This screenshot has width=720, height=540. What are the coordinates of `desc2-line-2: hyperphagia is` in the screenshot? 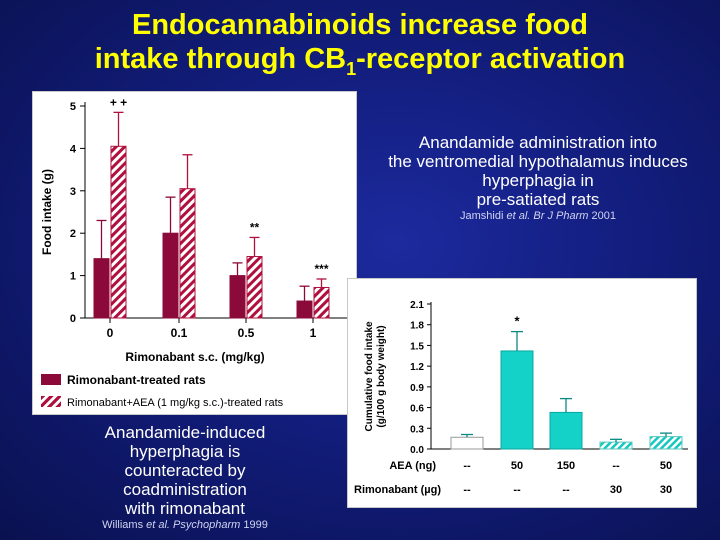 It's located at (185, 451).